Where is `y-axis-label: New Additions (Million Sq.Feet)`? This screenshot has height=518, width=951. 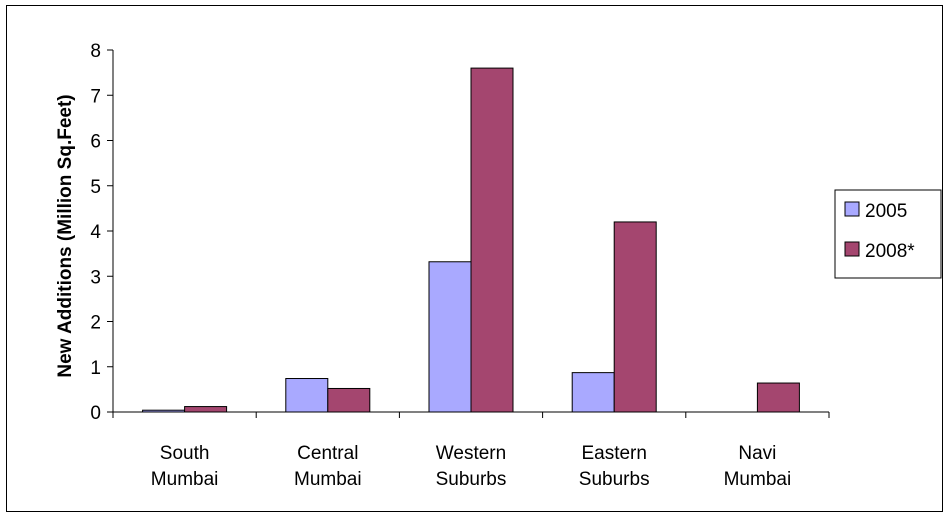
y-axis-label: New Additions (Million Sq.Feet) is located at coordinates (65, 235).